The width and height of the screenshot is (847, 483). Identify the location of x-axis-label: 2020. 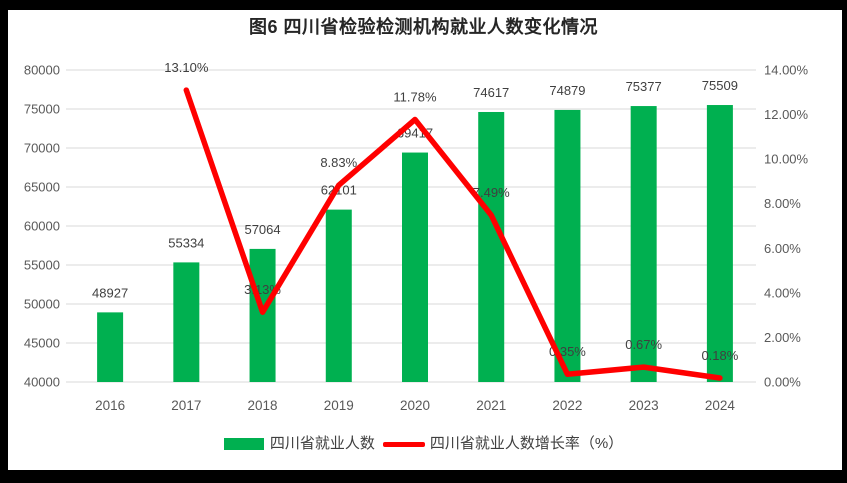
(415, 405).